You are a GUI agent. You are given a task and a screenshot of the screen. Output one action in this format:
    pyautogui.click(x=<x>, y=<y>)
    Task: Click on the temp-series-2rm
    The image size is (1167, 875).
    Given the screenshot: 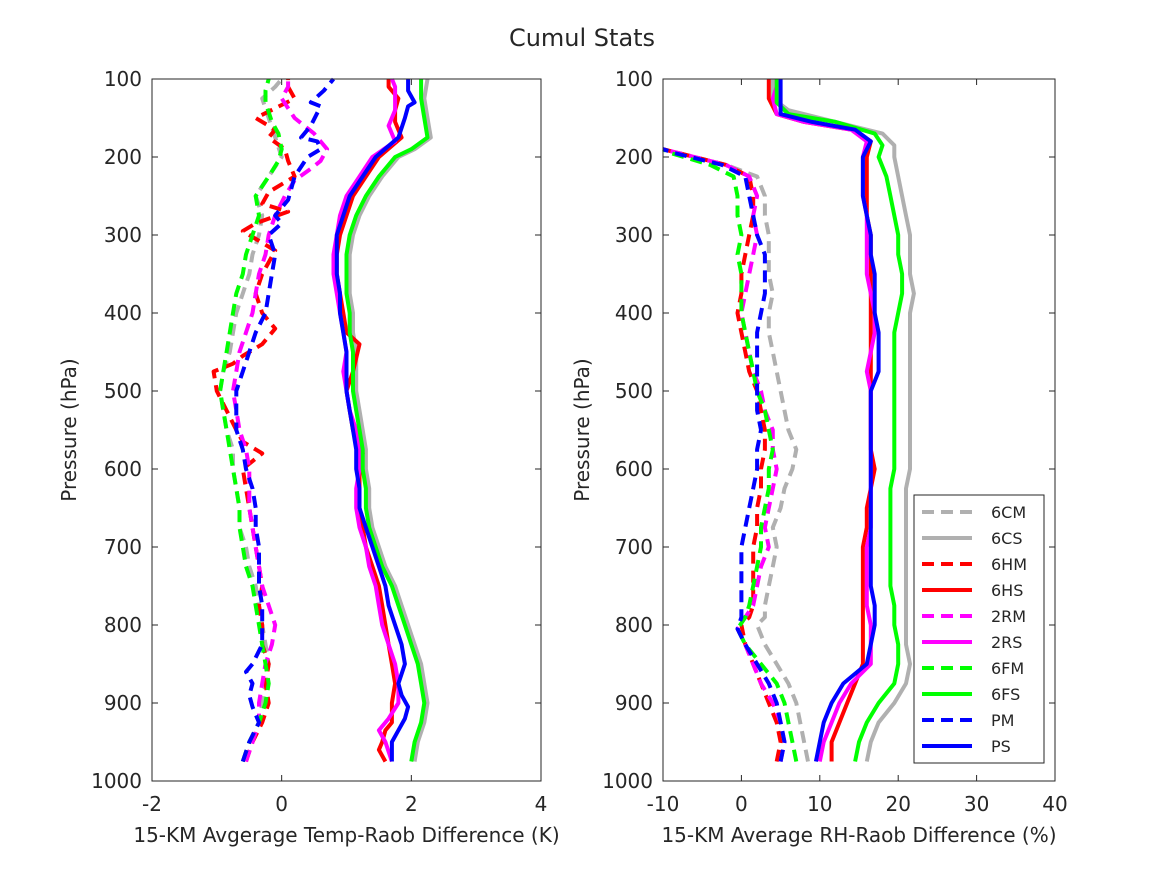 What is the action you would take?
    pyautogui.click(x=280, y=421)
    